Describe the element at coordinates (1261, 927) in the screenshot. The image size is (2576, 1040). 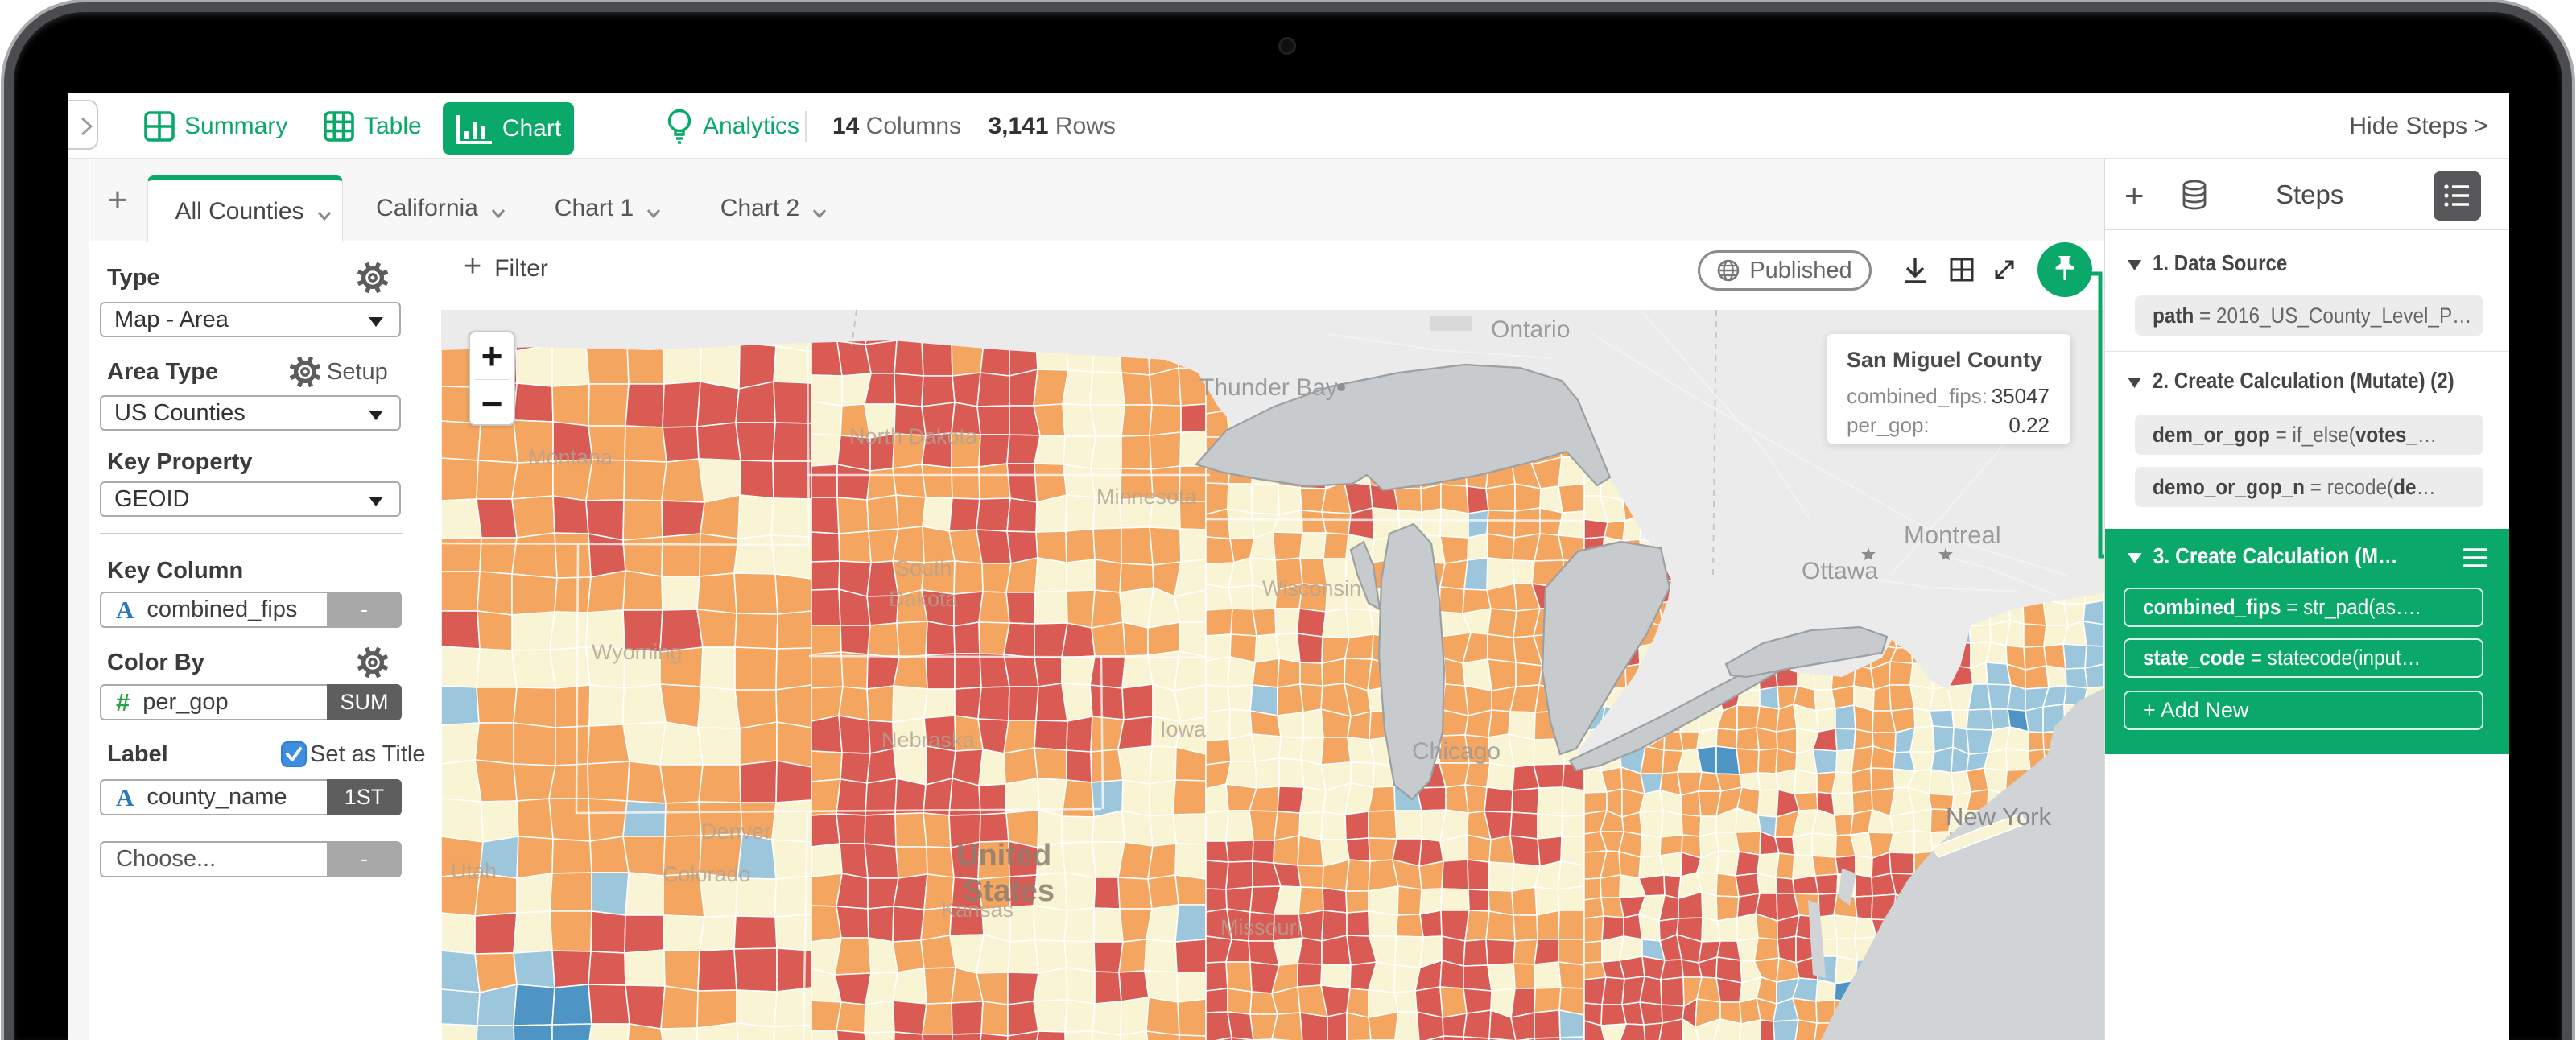
I see `svg-text: Missouri` at that location.